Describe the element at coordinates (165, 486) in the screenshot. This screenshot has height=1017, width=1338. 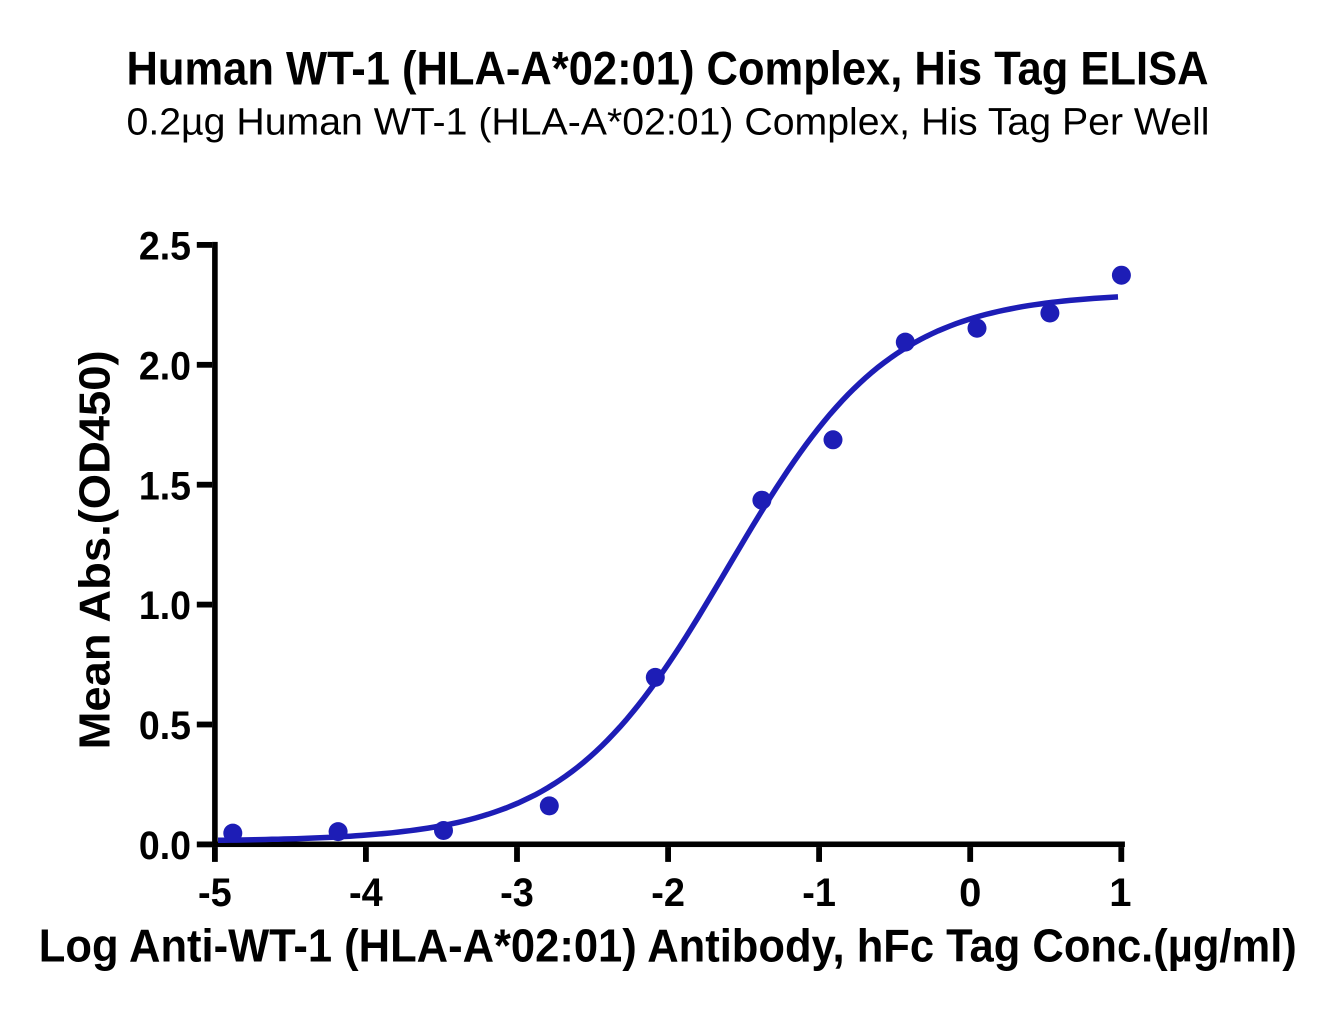
I see `svg-text: 1.5` at that location.